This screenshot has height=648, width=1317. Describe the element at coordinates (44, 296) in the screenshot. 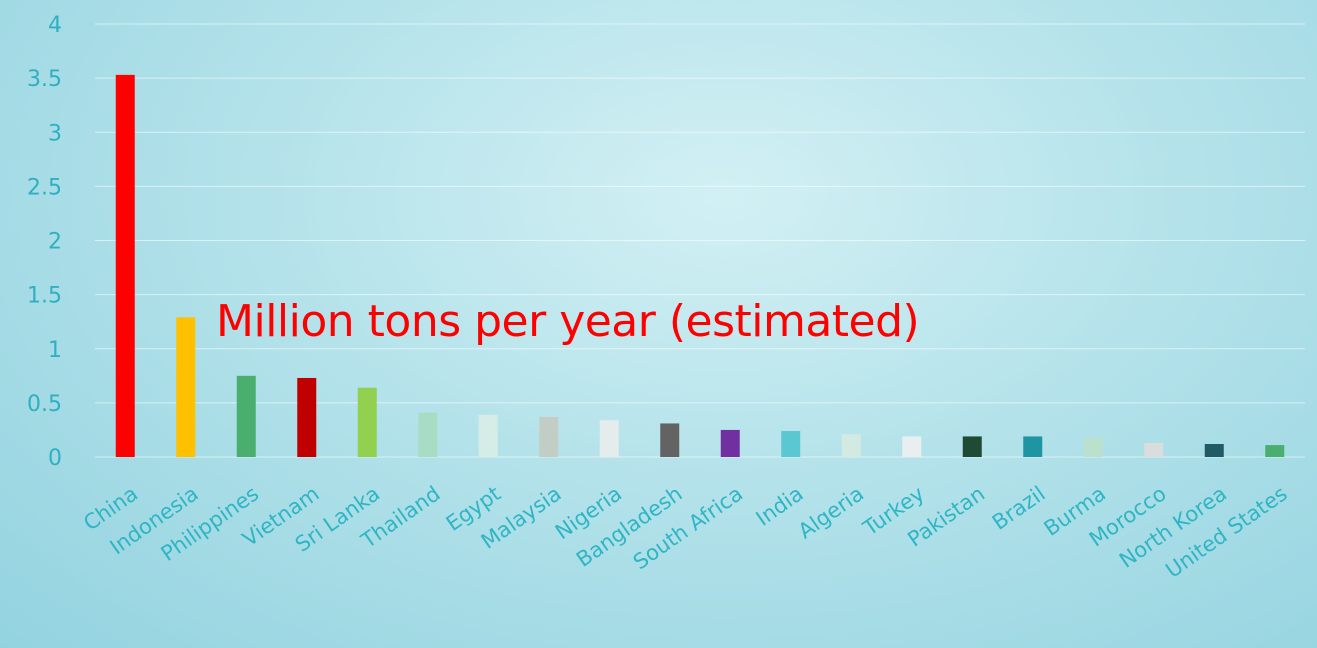

I see `y-tick-label: 1.5` at that location.